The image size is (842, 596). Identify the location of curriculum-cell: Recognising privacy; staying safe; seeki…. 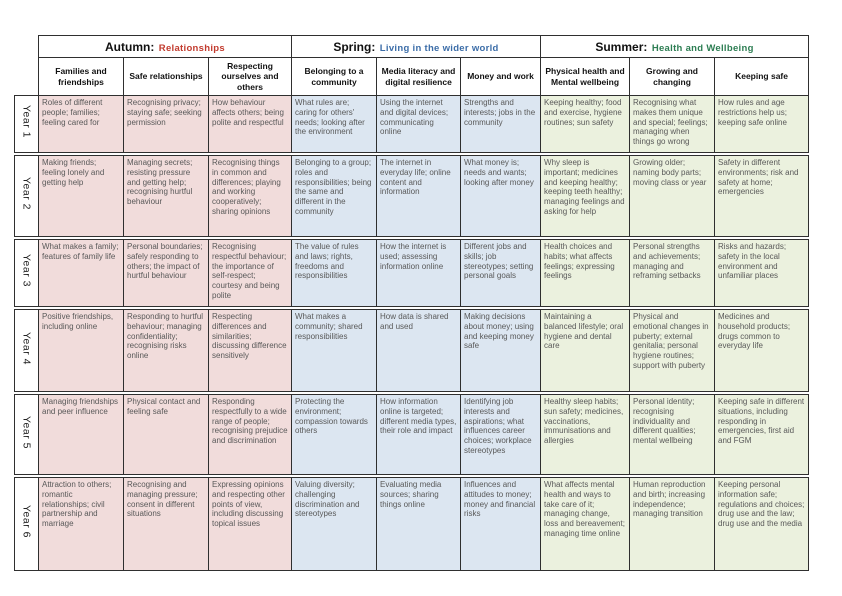
(166, 124).